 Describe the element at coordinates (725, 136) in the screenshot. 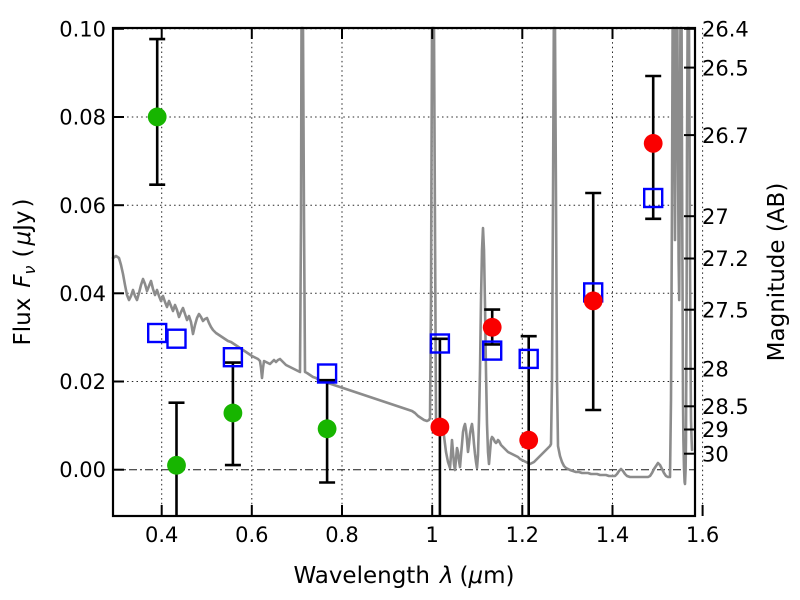

I see `mag-tick-label: 26.7` at that location.